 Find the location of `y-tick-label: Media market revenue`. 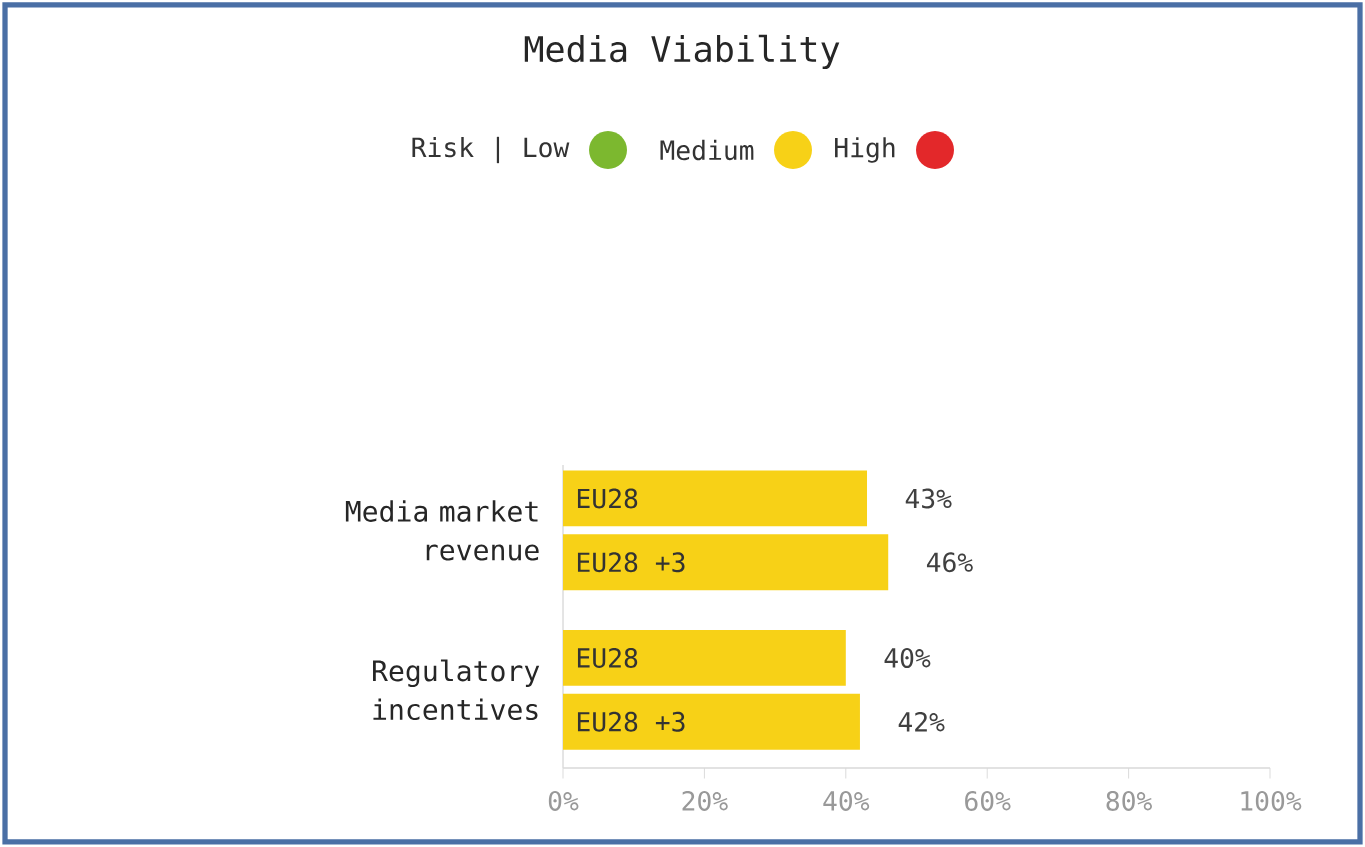

y-tick-label: Media market revenue is located at coordinates (442, 530).